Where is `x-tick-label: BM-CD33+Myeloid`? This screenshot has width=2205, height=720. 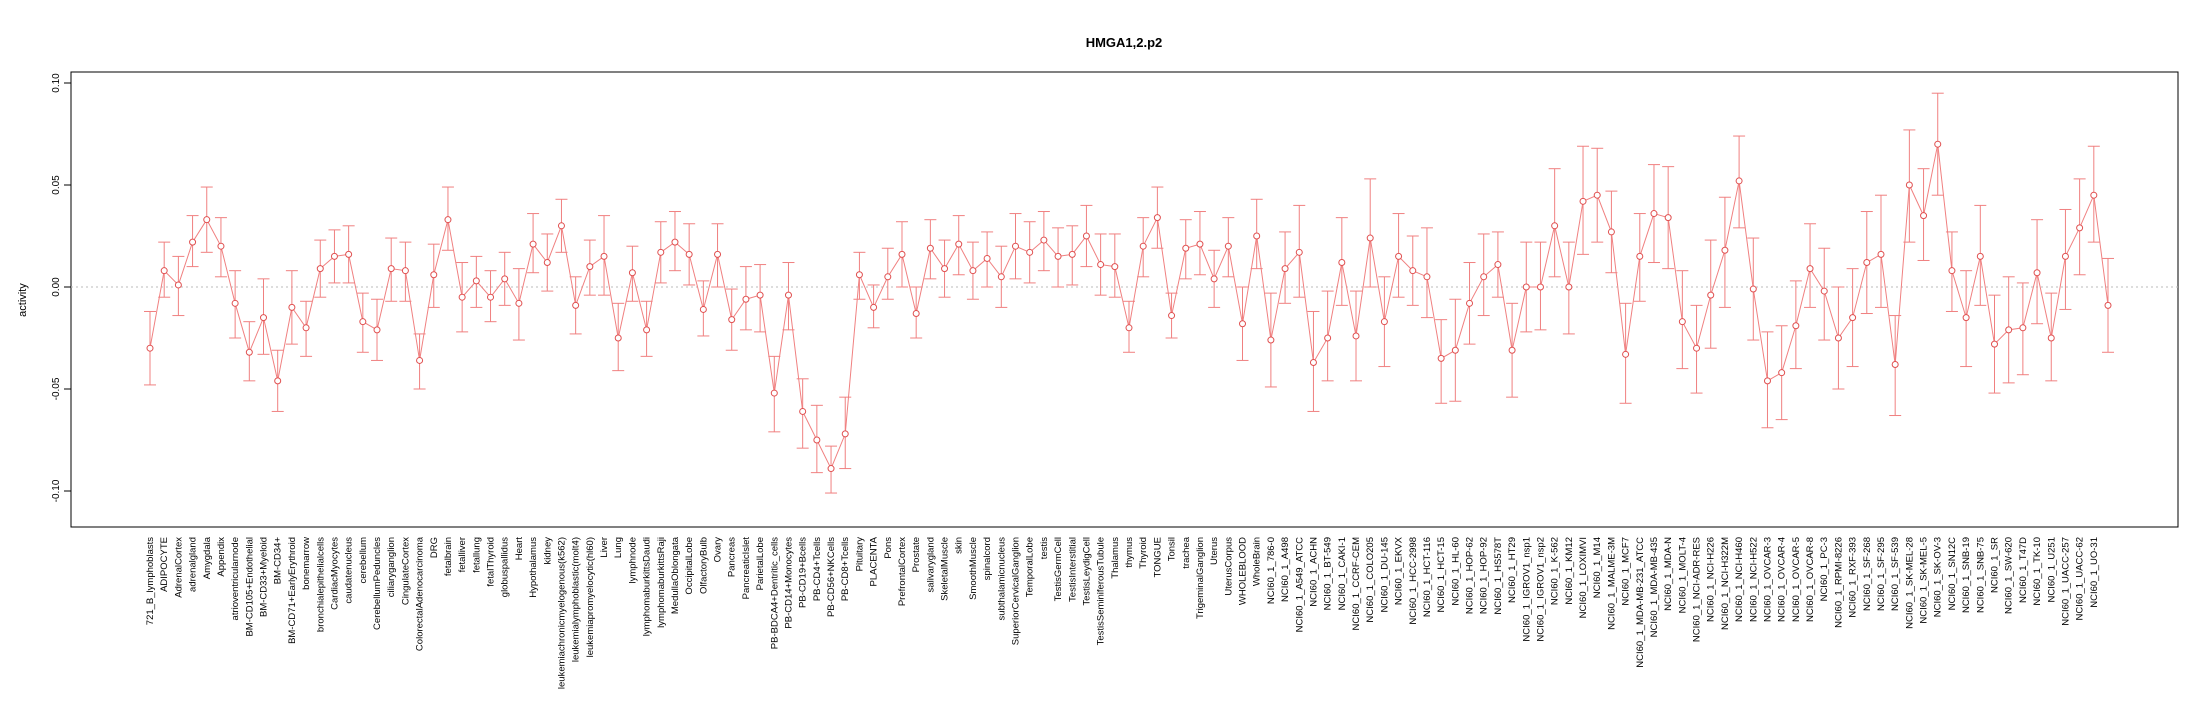 x-tick-label: BM-CD33+Myeloid is located at coordinates (264, 577).